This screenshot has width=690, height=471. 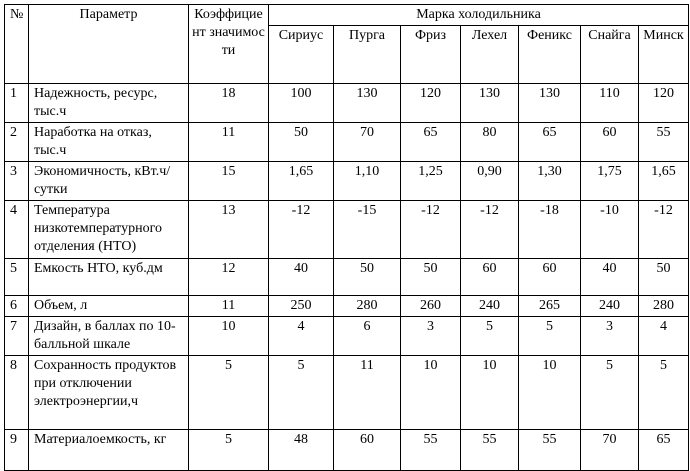 What do you see at coordinates (367, 229) in the screenshot?
I see `value-cell: -15` at bounding box center [367, 229].